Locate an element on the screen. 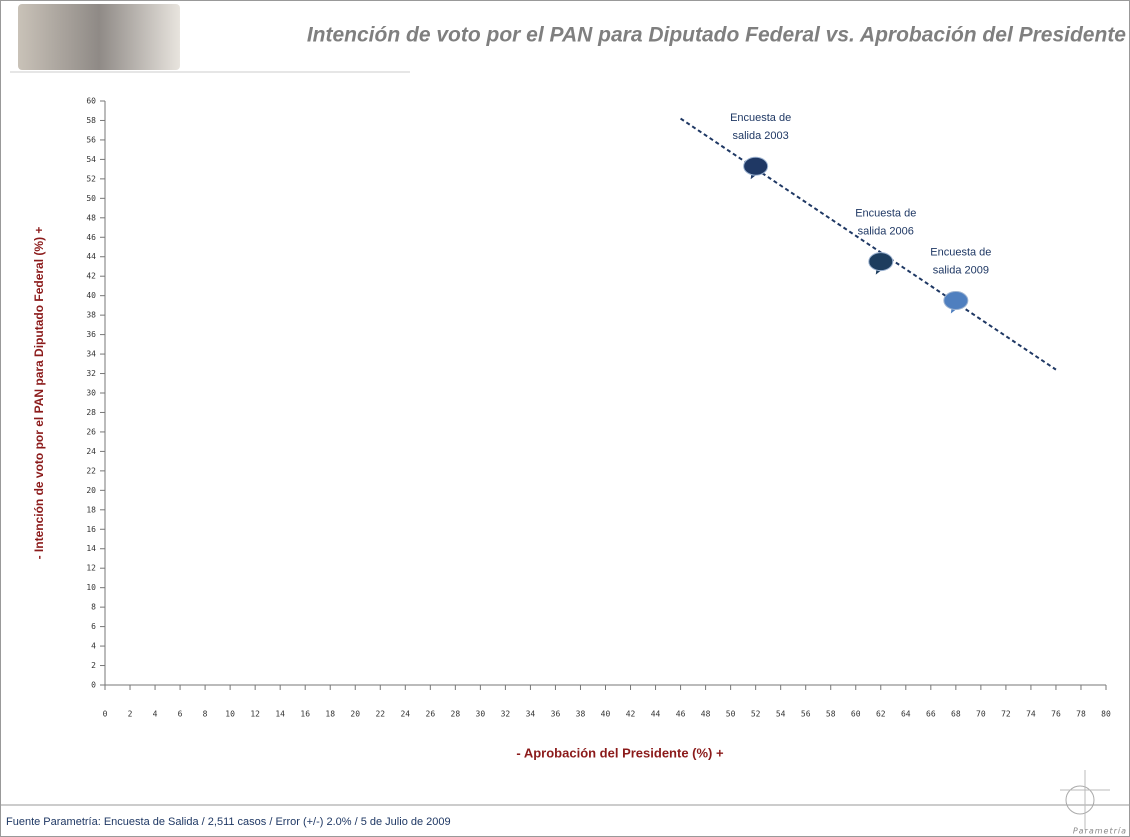 Image resolution: width=1130 pixels, height=837 pixels. x-tick-label: 68 is located at coordinates (956, 714).